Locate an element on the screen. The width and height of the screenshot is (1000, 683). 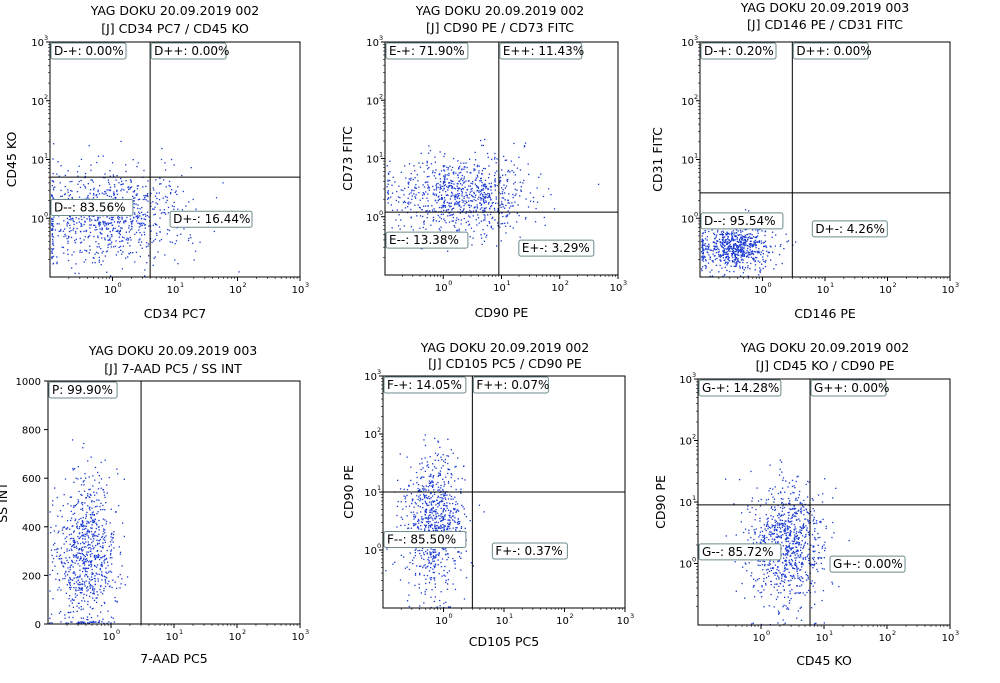
y-tick-exponent: 2 is located at coordinates (696, 97).